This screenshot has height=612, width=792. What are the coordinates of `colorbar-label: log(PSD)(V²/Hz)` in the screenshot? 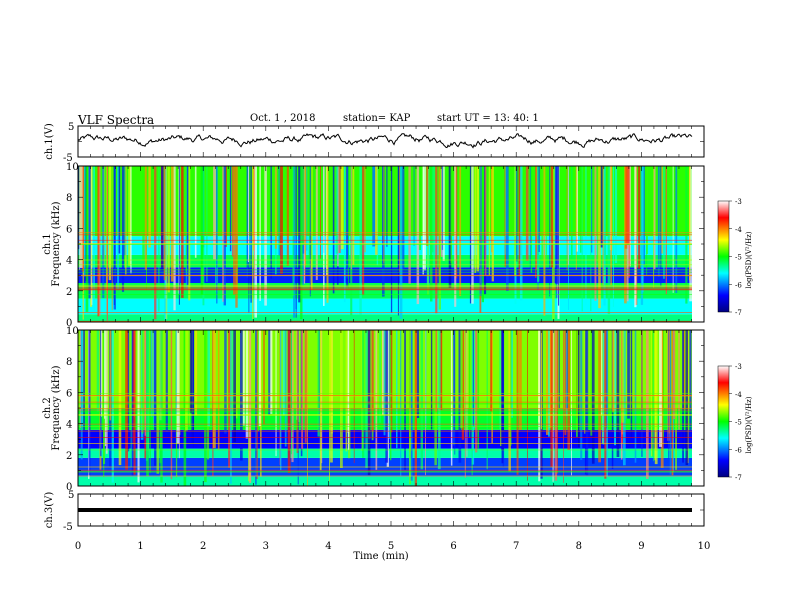 It's located at (749, 424).